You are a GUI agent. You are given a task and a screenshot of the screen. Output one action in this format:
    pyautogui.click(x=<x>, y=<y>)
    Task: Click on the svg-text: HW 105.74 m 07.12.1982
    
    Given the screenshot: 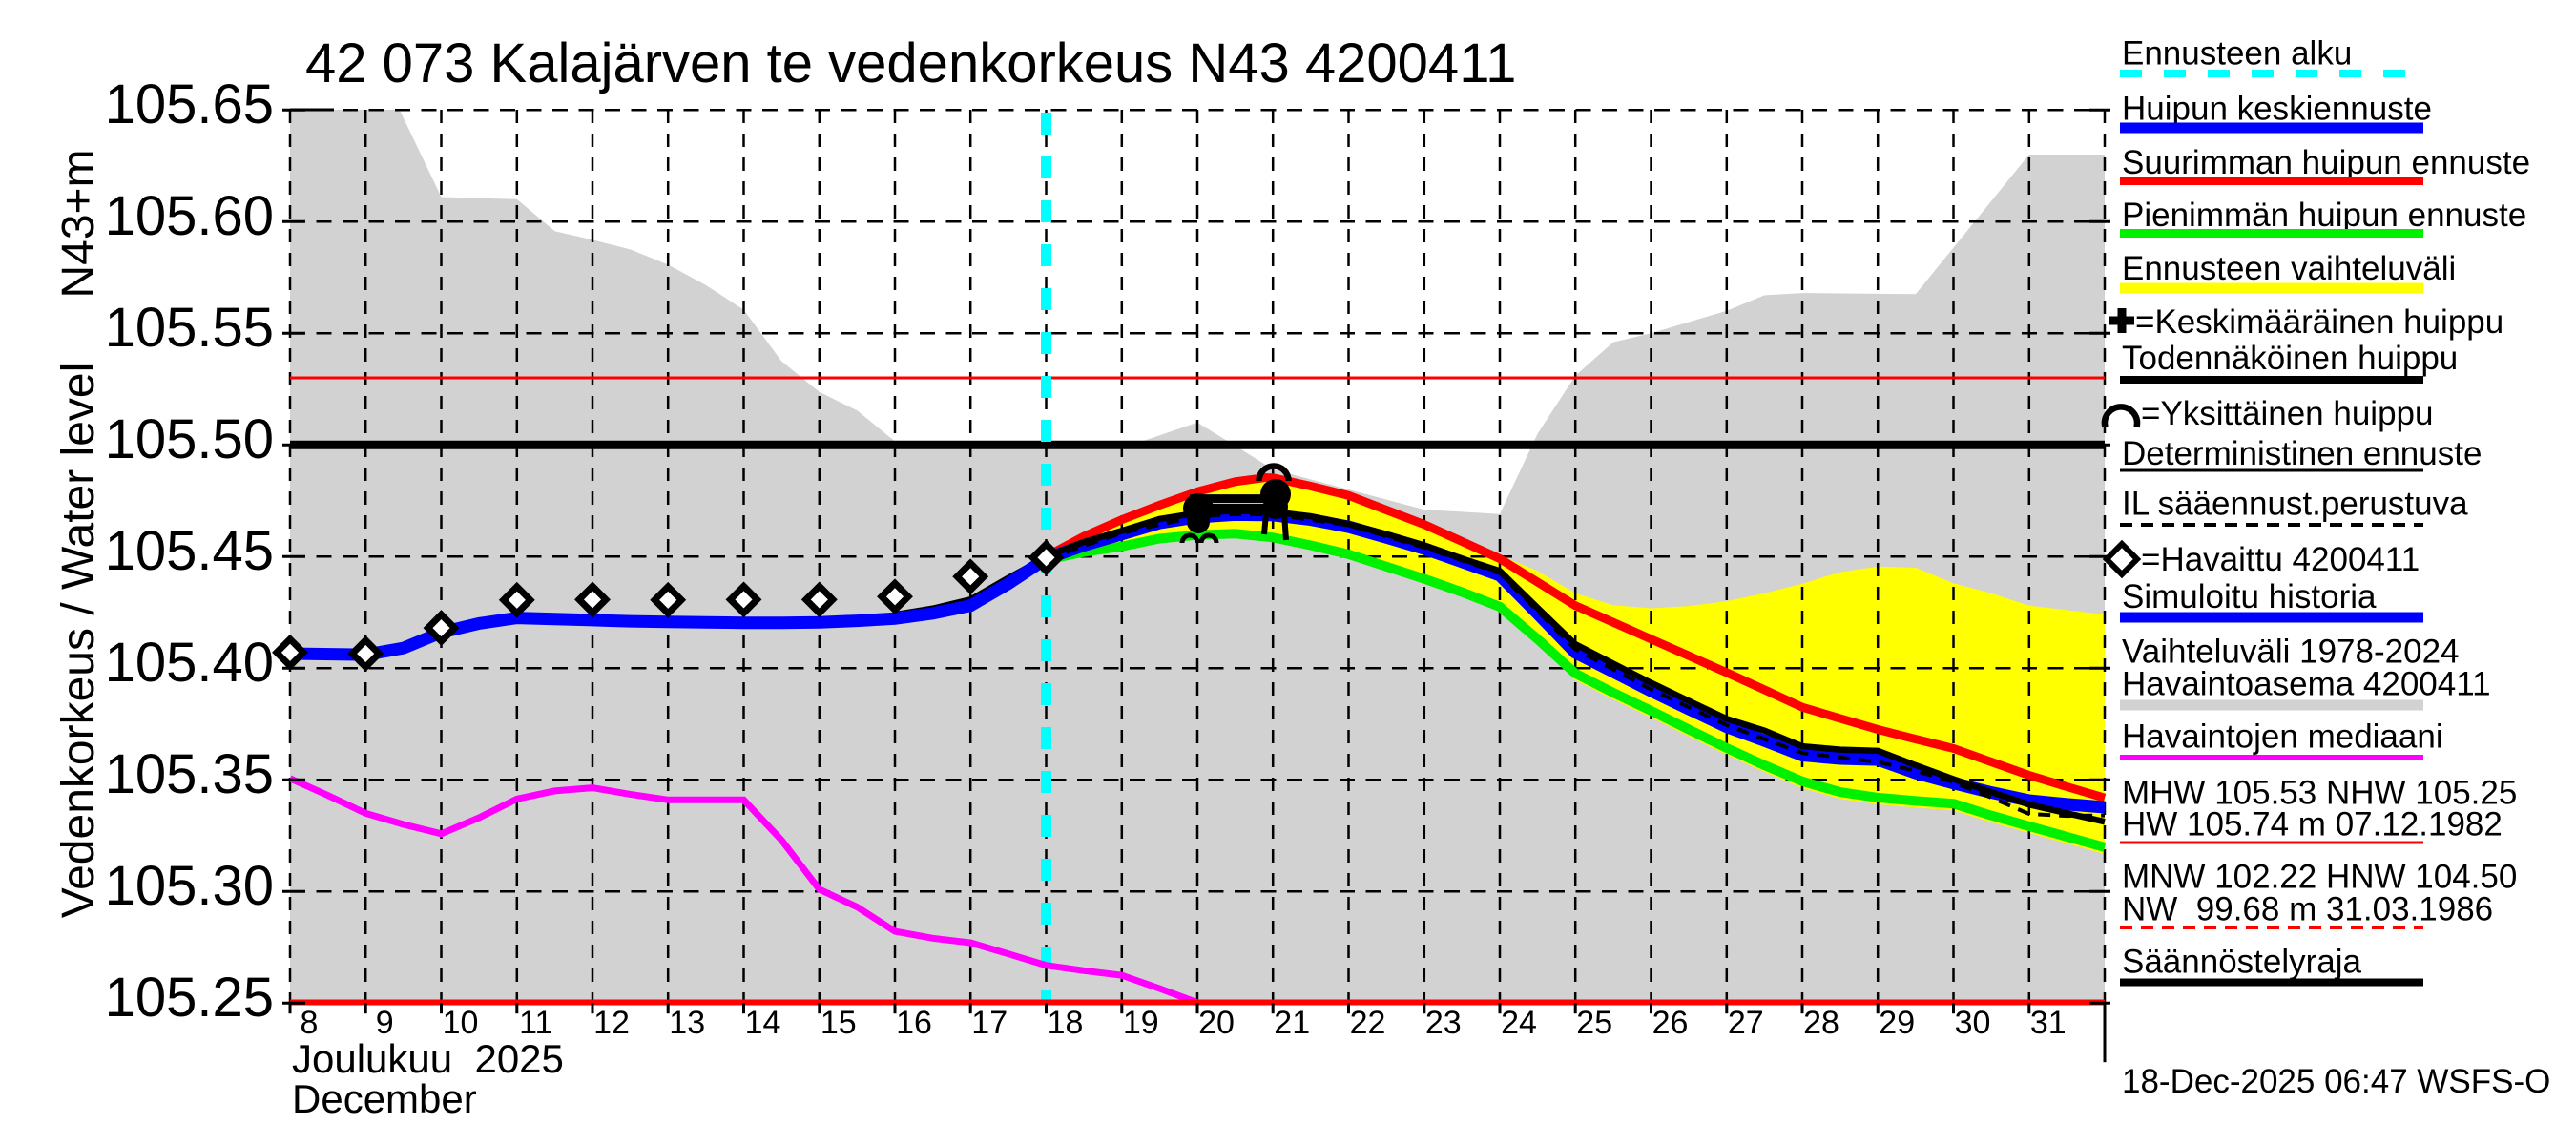 What is the action you would take?
    pyautogui.click(x=2312, y=825)
    